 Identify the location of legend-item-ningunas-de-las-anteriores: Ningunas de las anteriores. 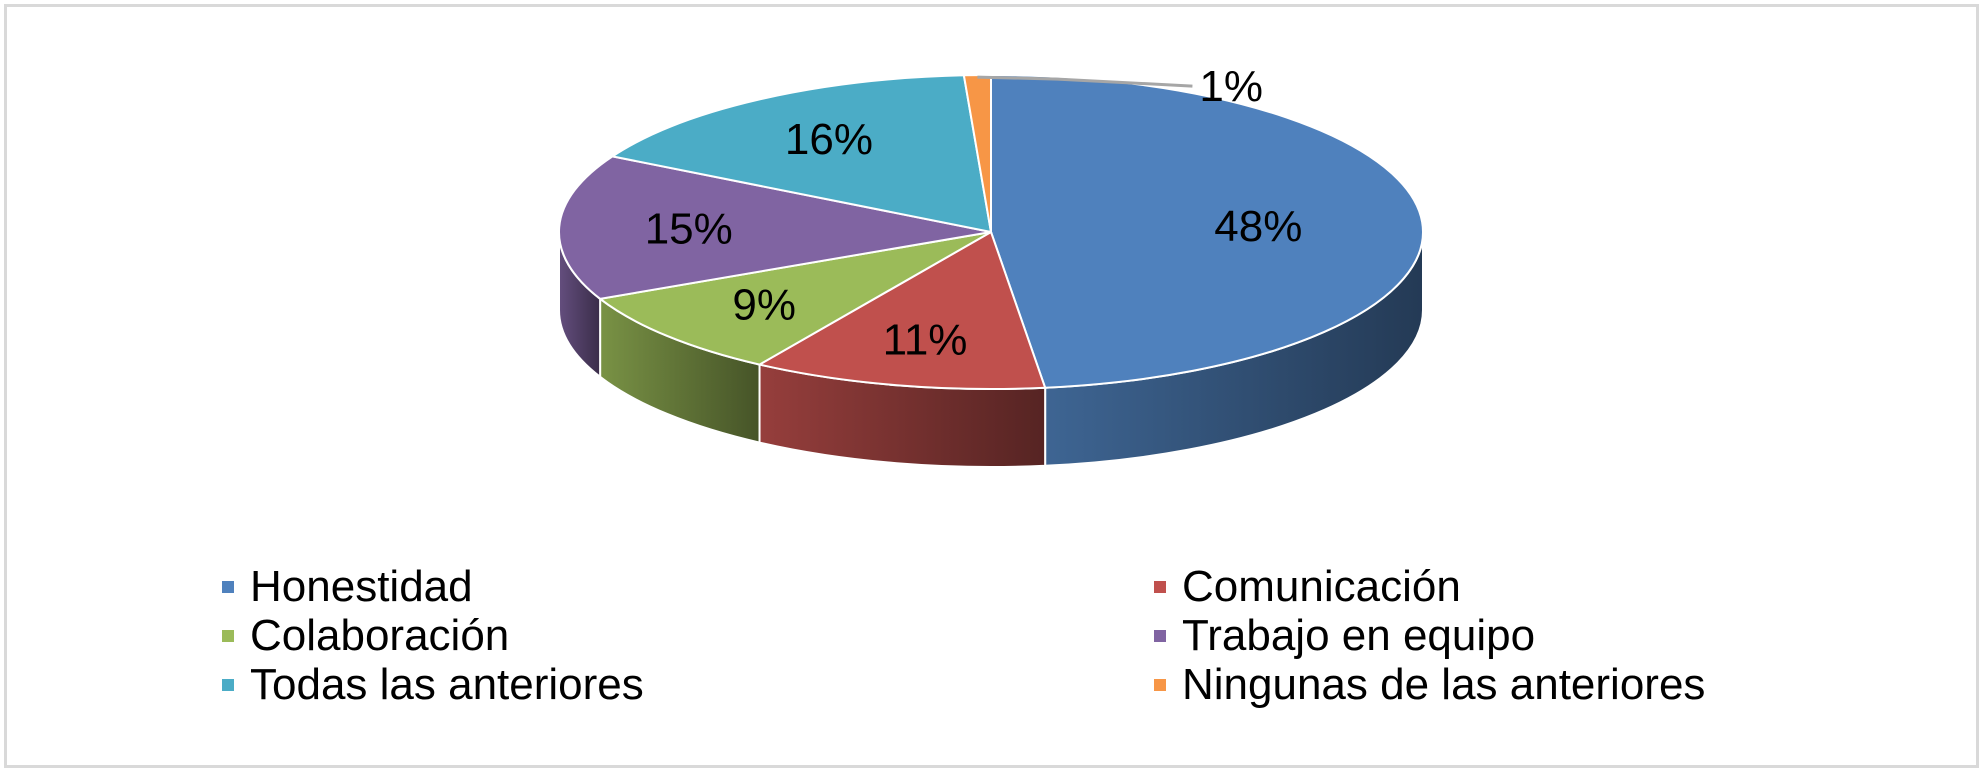
(1429, 685).